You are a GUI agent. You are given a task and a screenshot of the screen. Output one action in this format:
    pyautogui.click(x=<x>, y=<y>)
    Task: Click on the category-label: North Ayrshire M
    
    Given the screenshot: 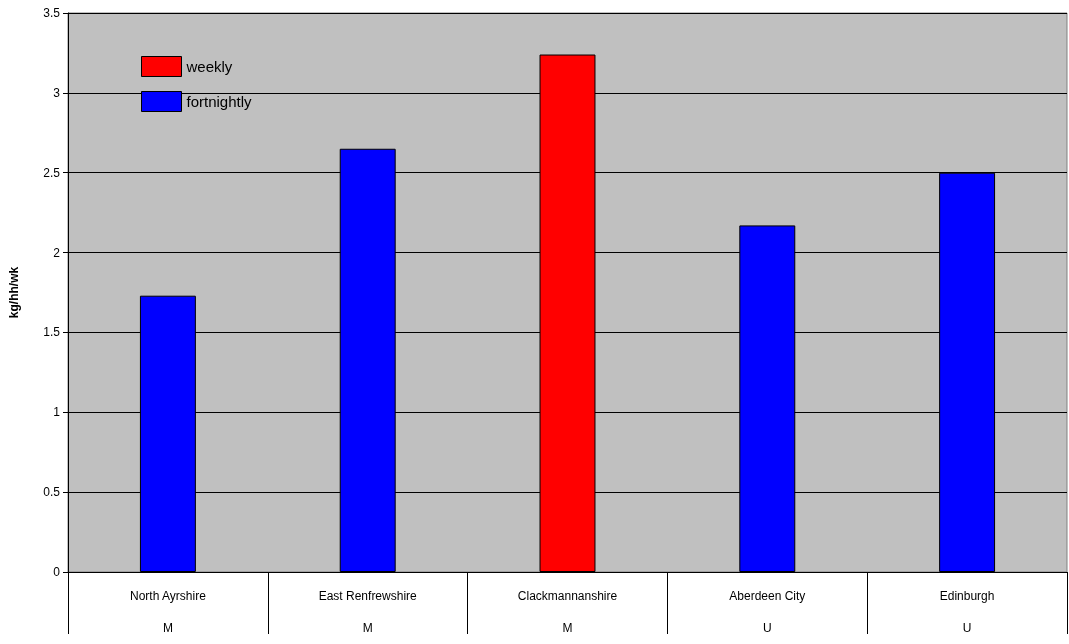 What is the action you would take?
    pyautogui.click(x=167, y=612)
    